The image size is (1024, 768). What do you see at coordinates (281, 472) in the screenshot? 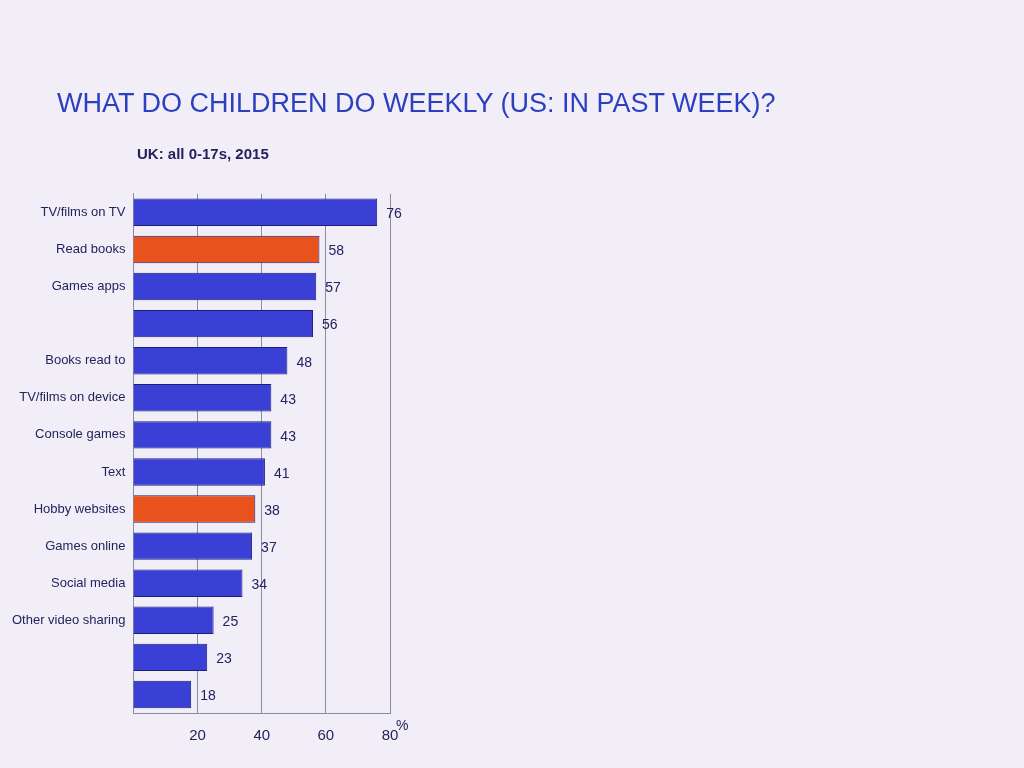
I see `data-label: 41` at bounding box center [281, 472].